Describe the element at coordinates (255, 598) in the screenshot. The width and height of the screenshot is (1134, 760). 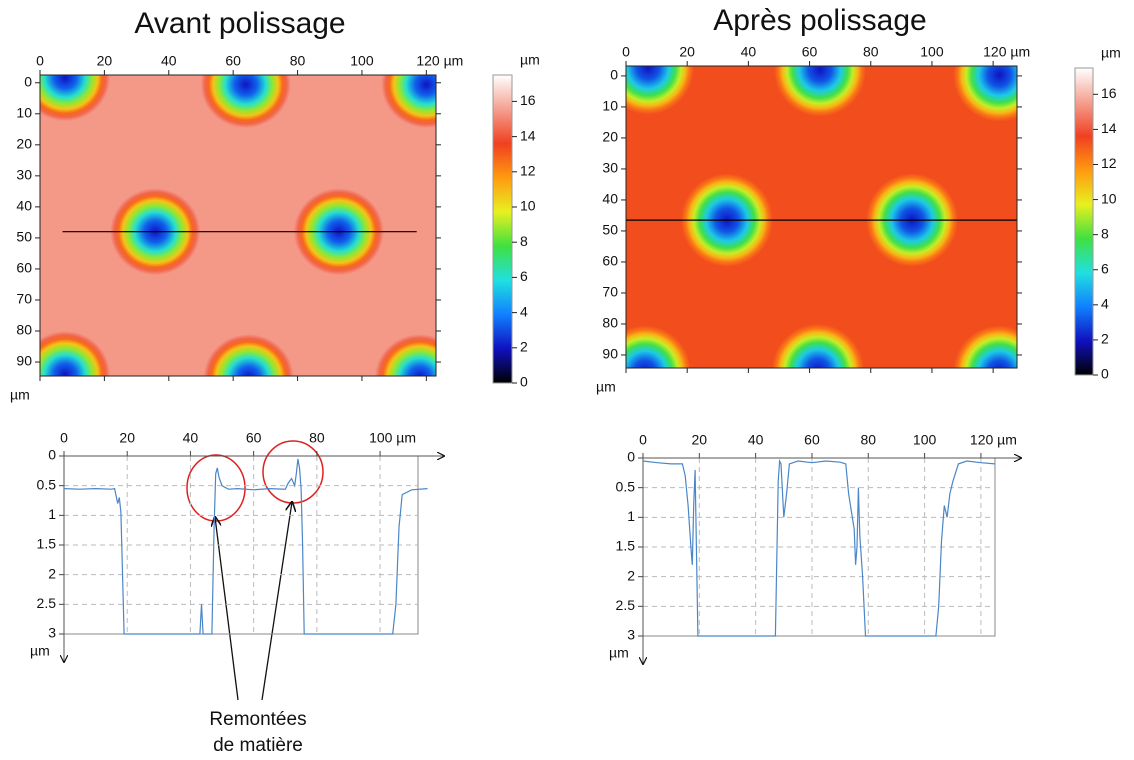
I see `annotation-layout: Remontées de matière` at that location.